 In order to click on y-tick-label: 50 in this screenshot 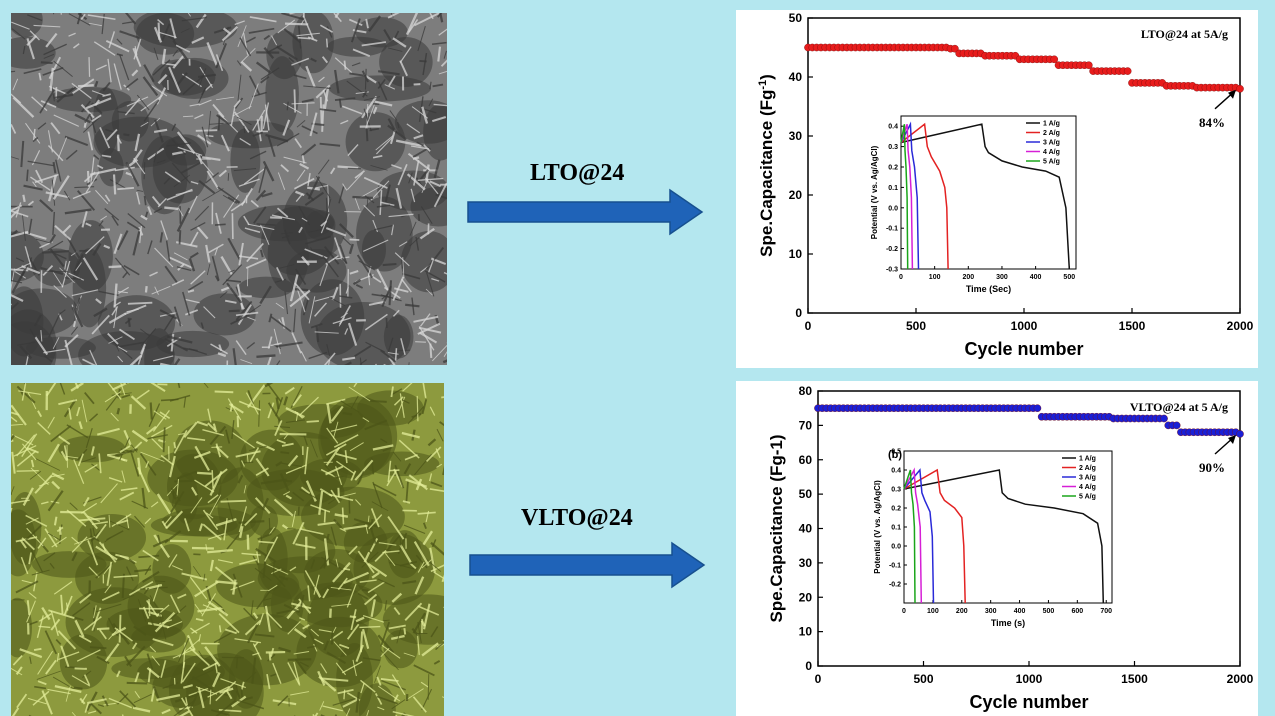, I will do `click(796, 18)`.